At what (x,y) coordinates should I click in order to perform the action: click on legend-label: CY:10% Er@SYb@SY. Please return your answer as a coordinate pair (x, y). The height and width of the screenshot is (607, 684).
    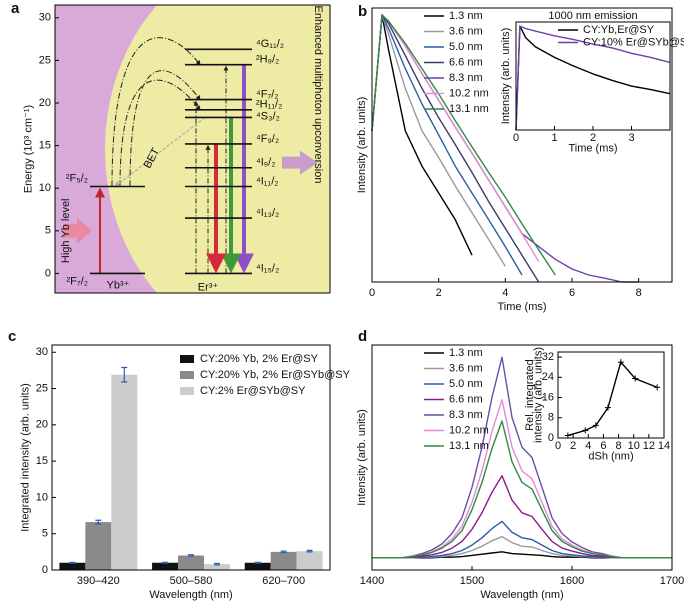
    Looking at the image, I should click on (633, 42).